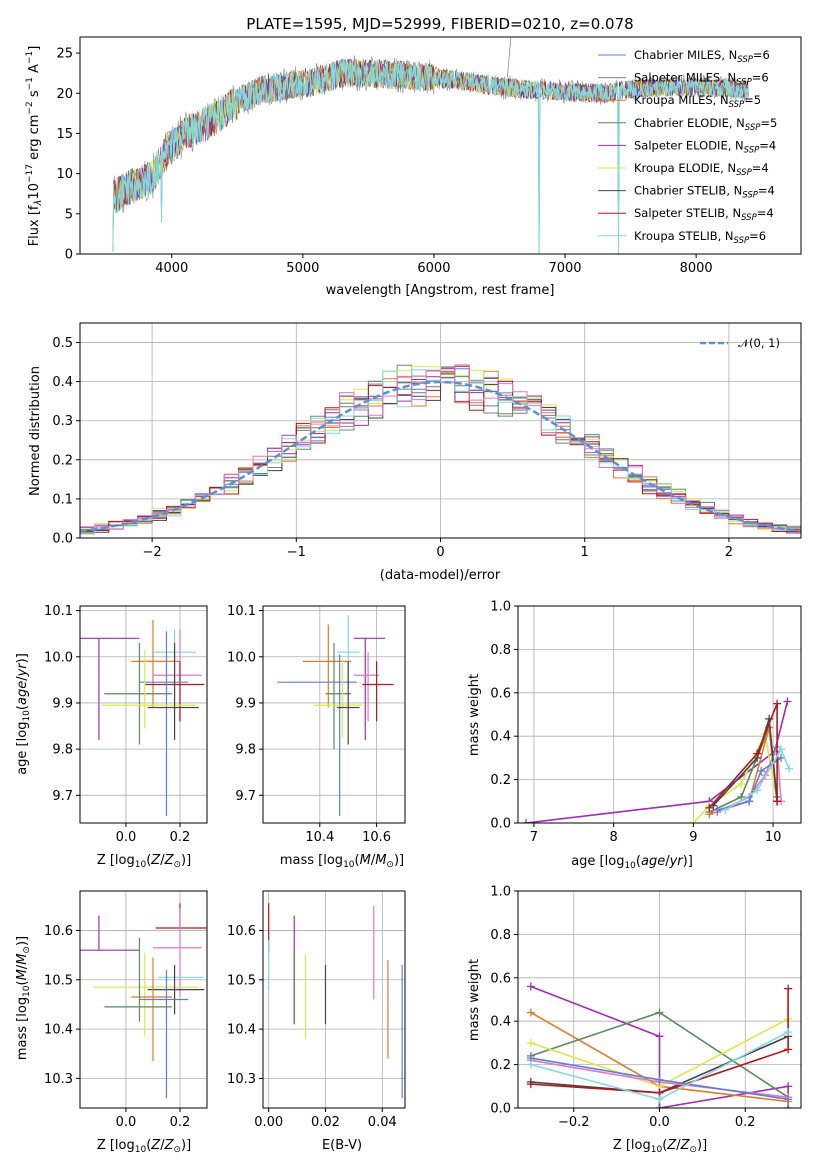 This screenshot has height=1170, width=819. Describe the element at coordinates (701, 79) in the screenshot. I see `legend-label-salpeter_miles: Salpeter MILES, NSSP=6` at that location.